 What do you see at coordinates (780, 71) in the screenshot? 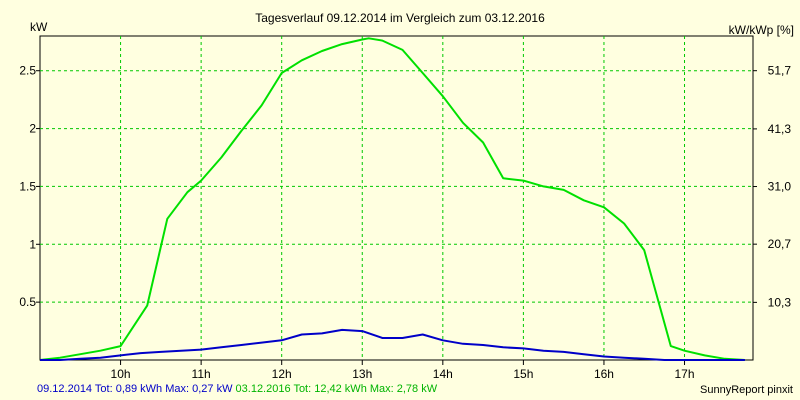
I see `y2-tick-label: 51,7` at bounding box center [780, 71].